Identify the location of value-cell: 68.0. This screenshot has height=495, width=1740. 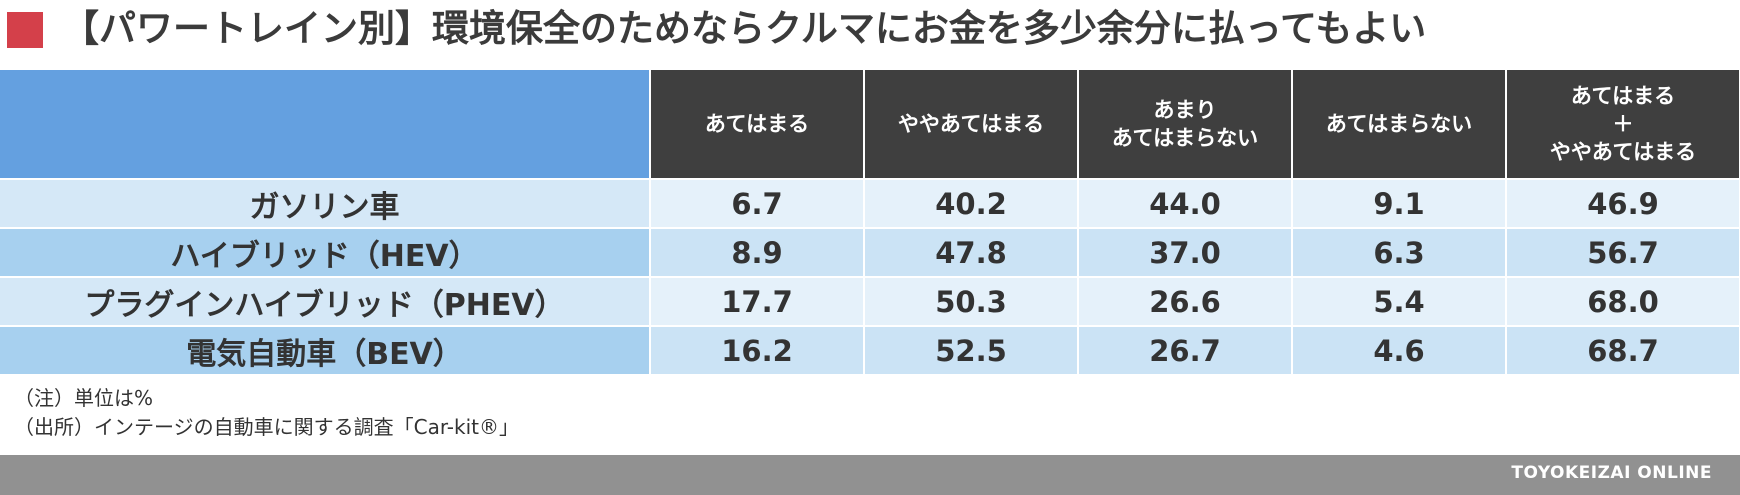
(1623, 302).